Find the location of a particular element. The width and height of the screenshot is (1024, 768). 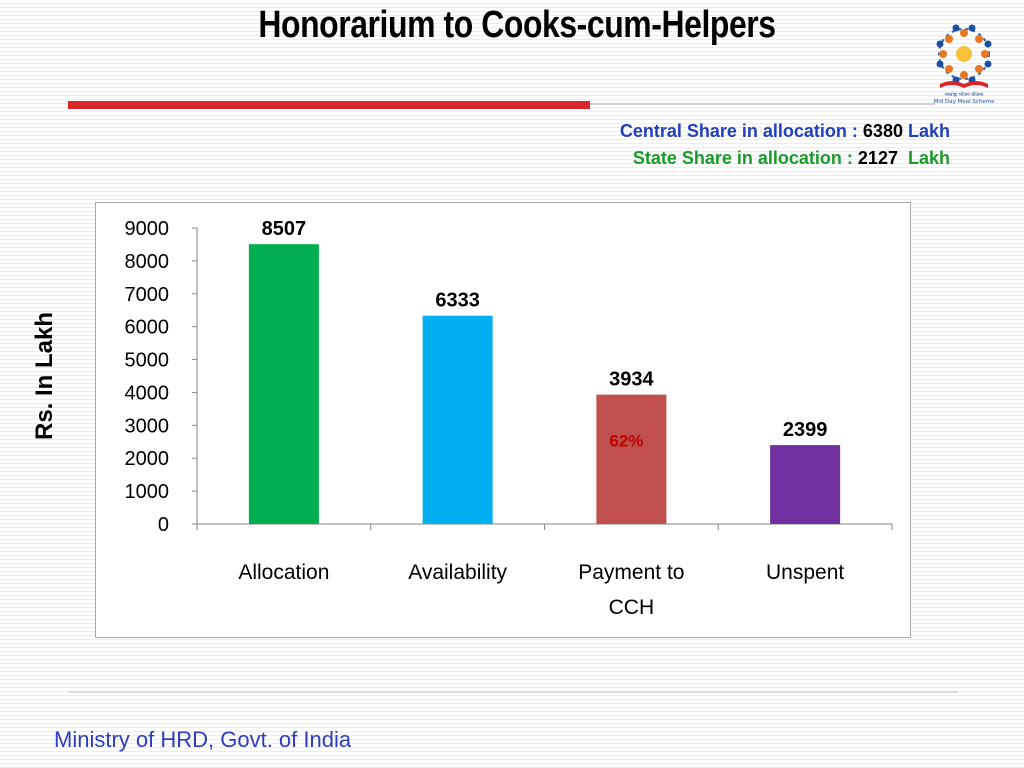

central-share-label: Central Share in allocation : is located at coordinates (741, 131).